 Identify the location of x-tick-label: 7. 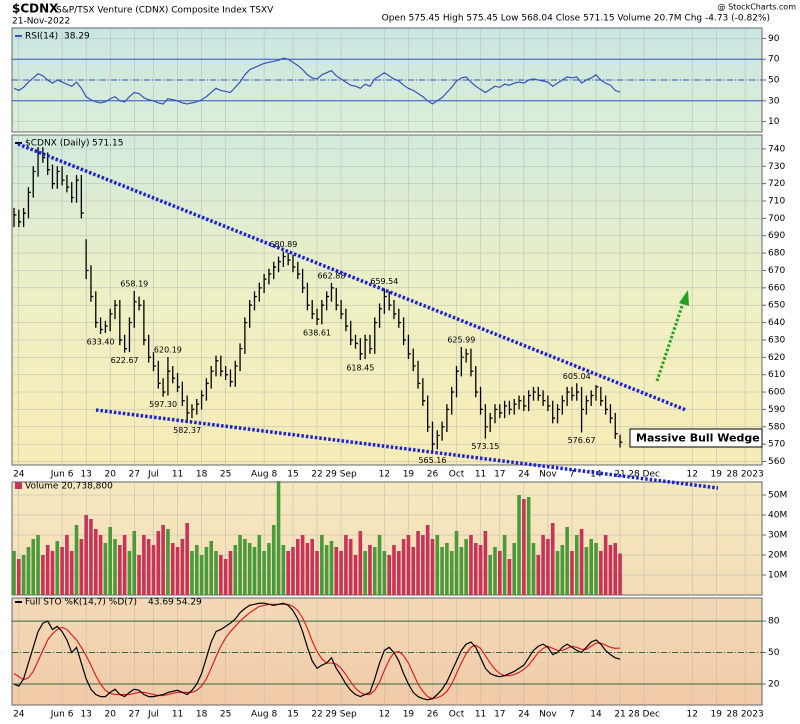
(572, 475).